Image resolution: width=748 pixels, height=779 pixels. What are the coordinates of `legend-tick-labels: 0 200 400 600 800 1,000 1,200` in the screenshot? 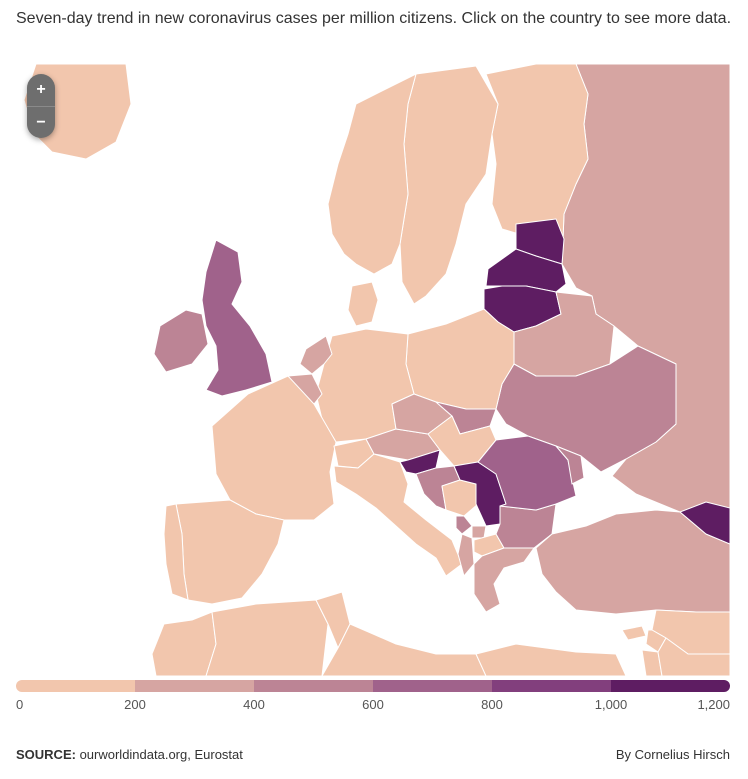 It's located at (373, 706).